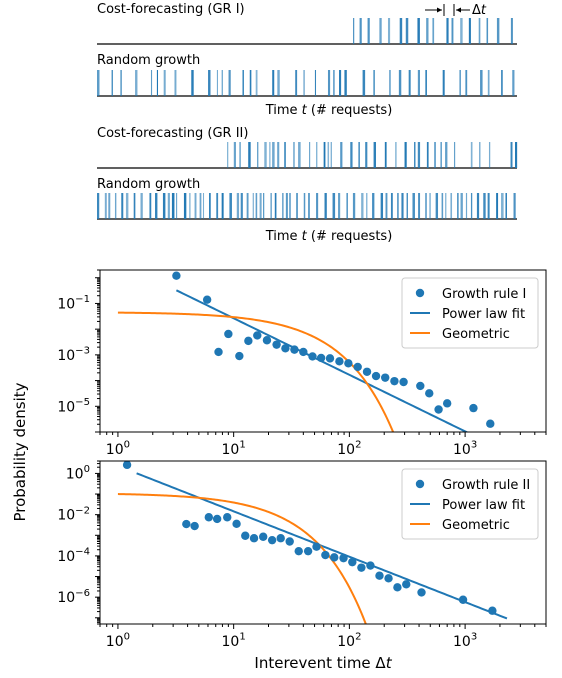 Image resolution: width=562 pixels, height=678 pixels. Describe the element at coordinates (307, 147) in the screenshot. I see `raster-panel-3: Cost-forecasting (GR II)` at that location.